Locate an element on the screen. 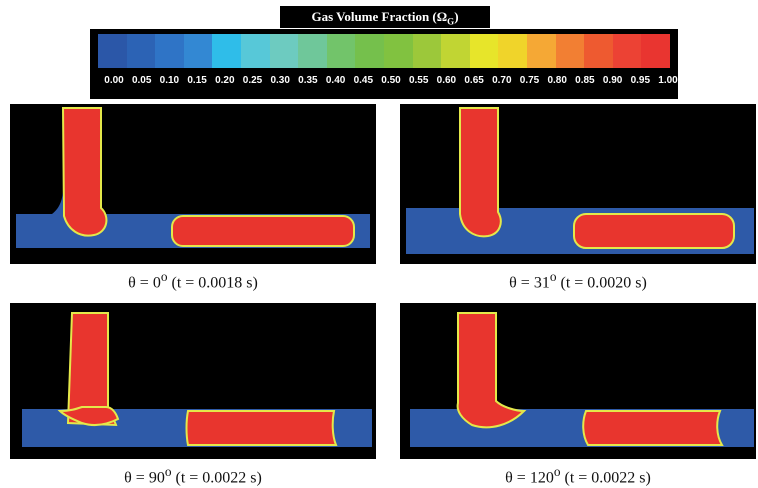 The width and height of the screenshot is (758, 488). colorbar-title: Gas Volume Fraction (ΩG) is located at coordinates (385, 17).